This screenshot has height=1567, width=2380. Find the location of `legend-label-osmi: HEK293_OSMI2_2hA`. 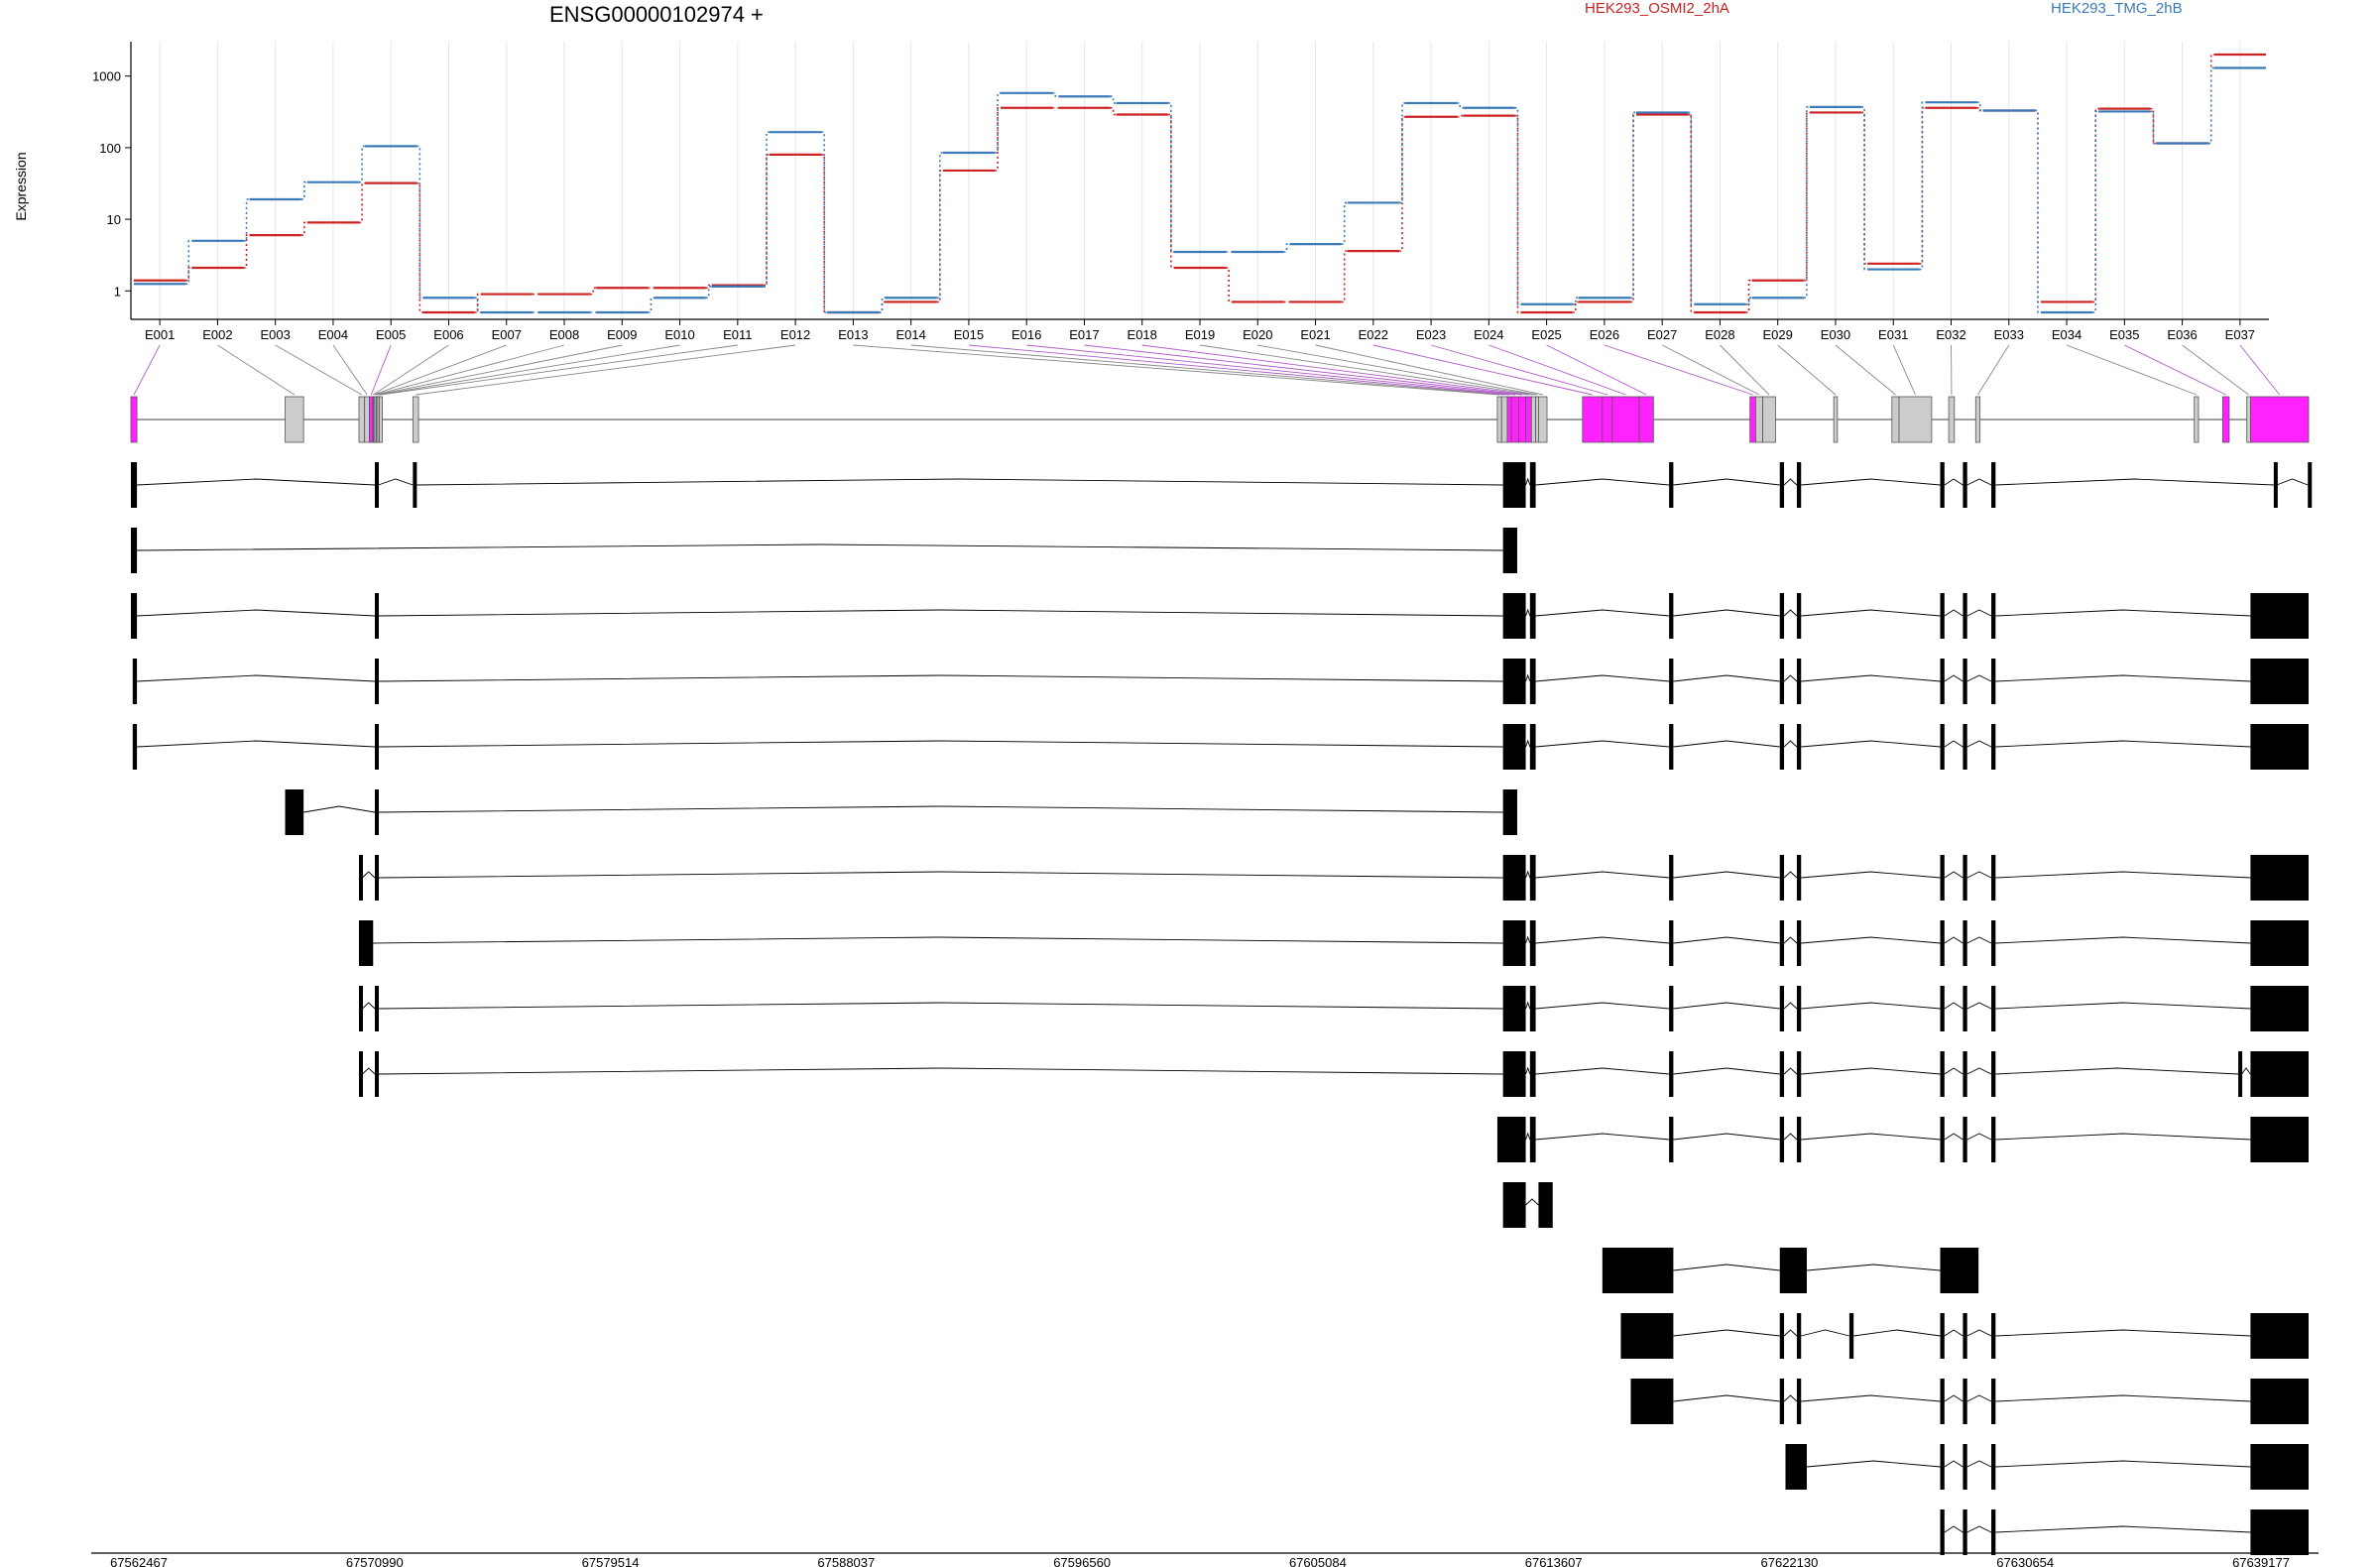

legend-label-osmi: HEK293_OSMI2_2hA is located at coordinates (1657, 9).